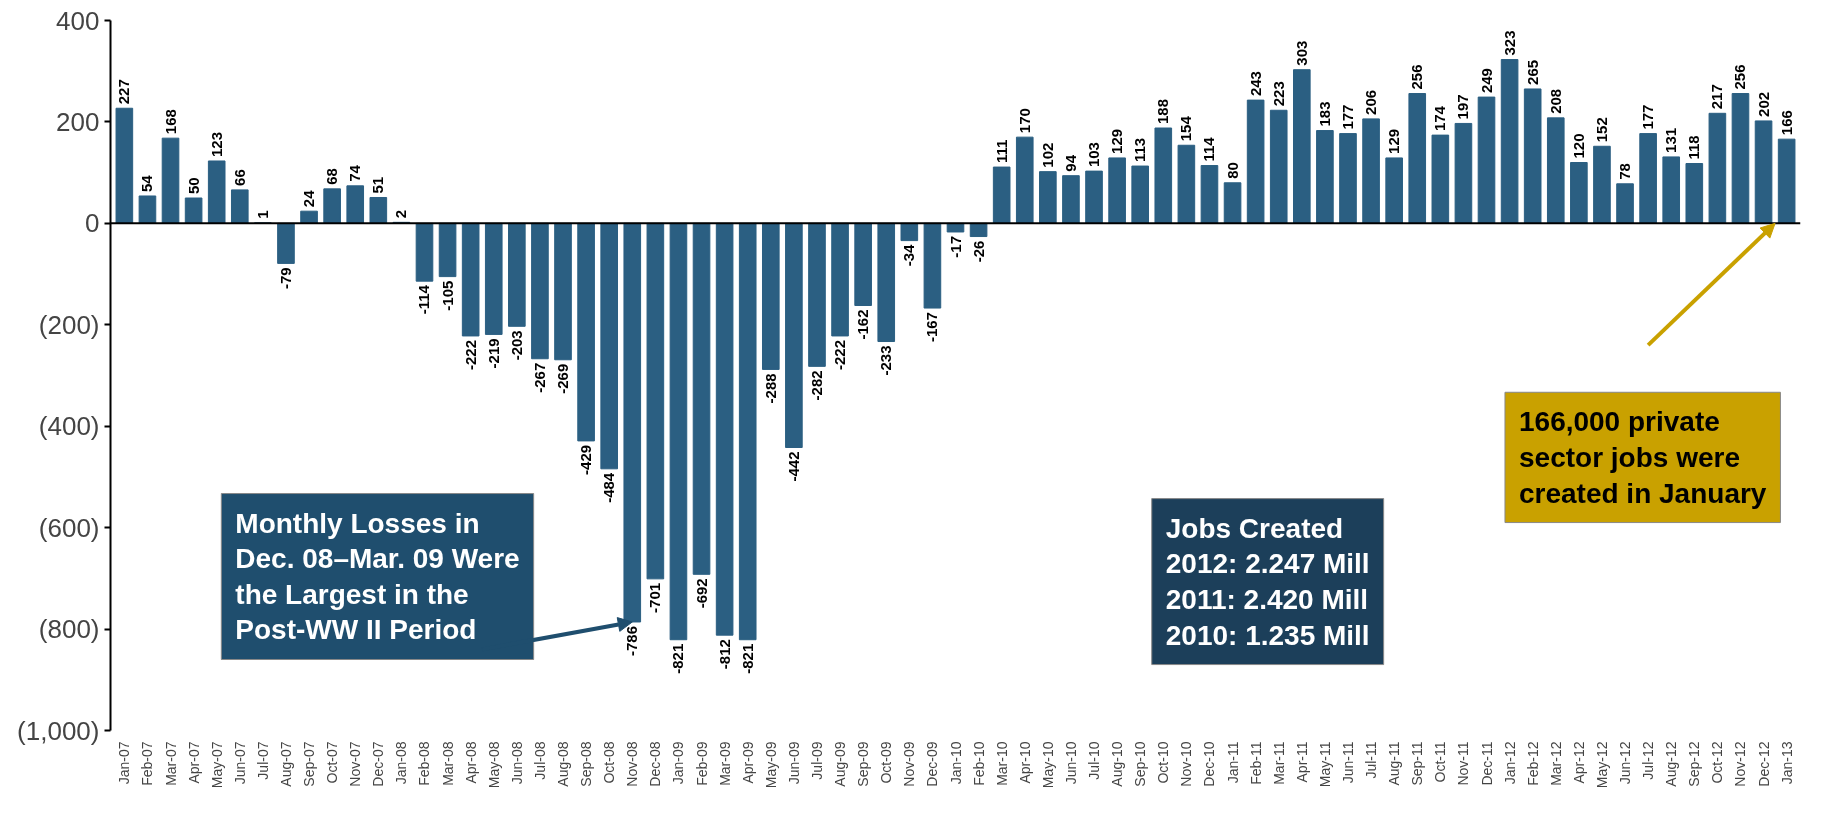 This screenshot has height=824, width=1825. Describe the element at coordinates (1555, 763) in the screenshot. I see `x-tick-label: Mar-12` at that location.